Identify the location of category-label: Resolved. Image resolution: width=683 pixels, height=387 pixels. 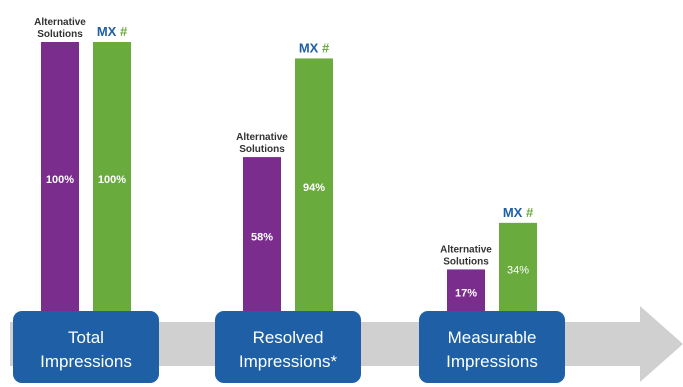
(288, 337).